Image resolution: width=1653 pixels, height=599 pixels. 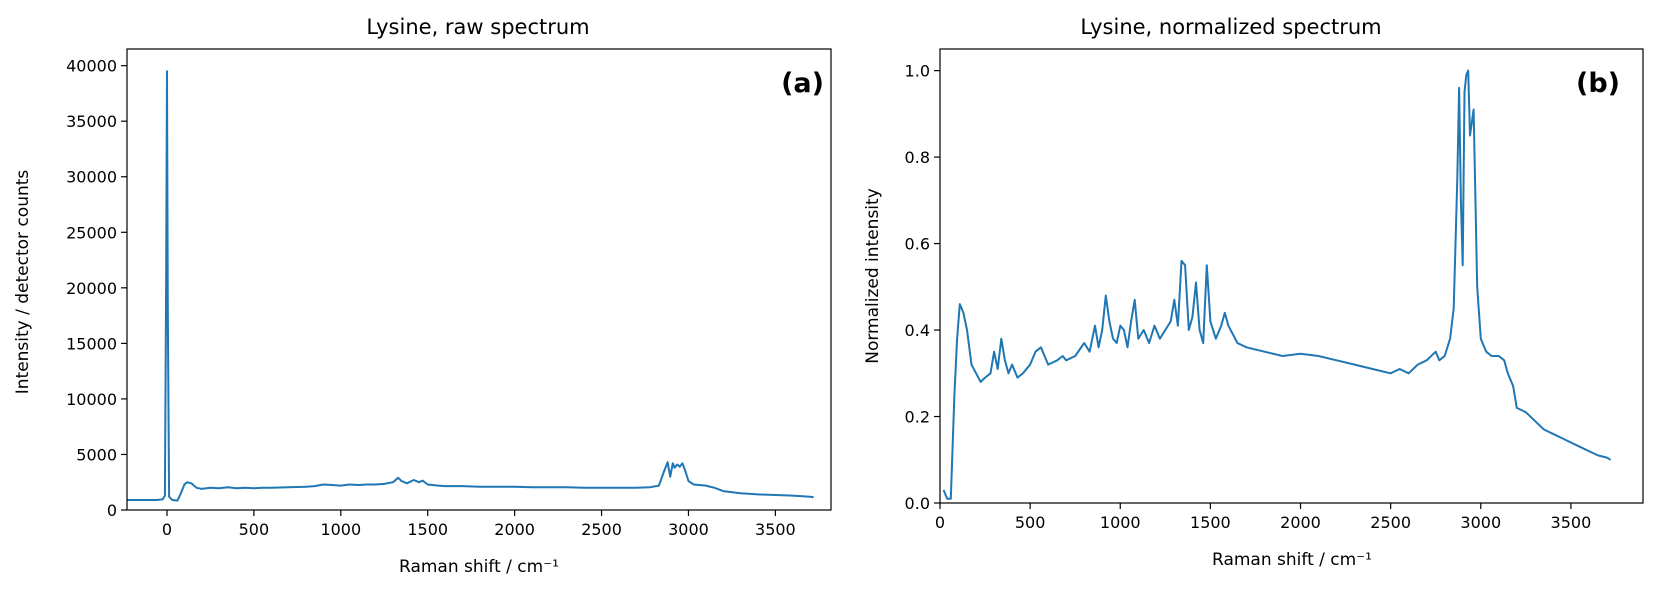 What do you see at coordinates (1390, 522) in the screenshot?
I see `x-tick-label-normalized-5: 2500` at bounding box center [1390, 522].